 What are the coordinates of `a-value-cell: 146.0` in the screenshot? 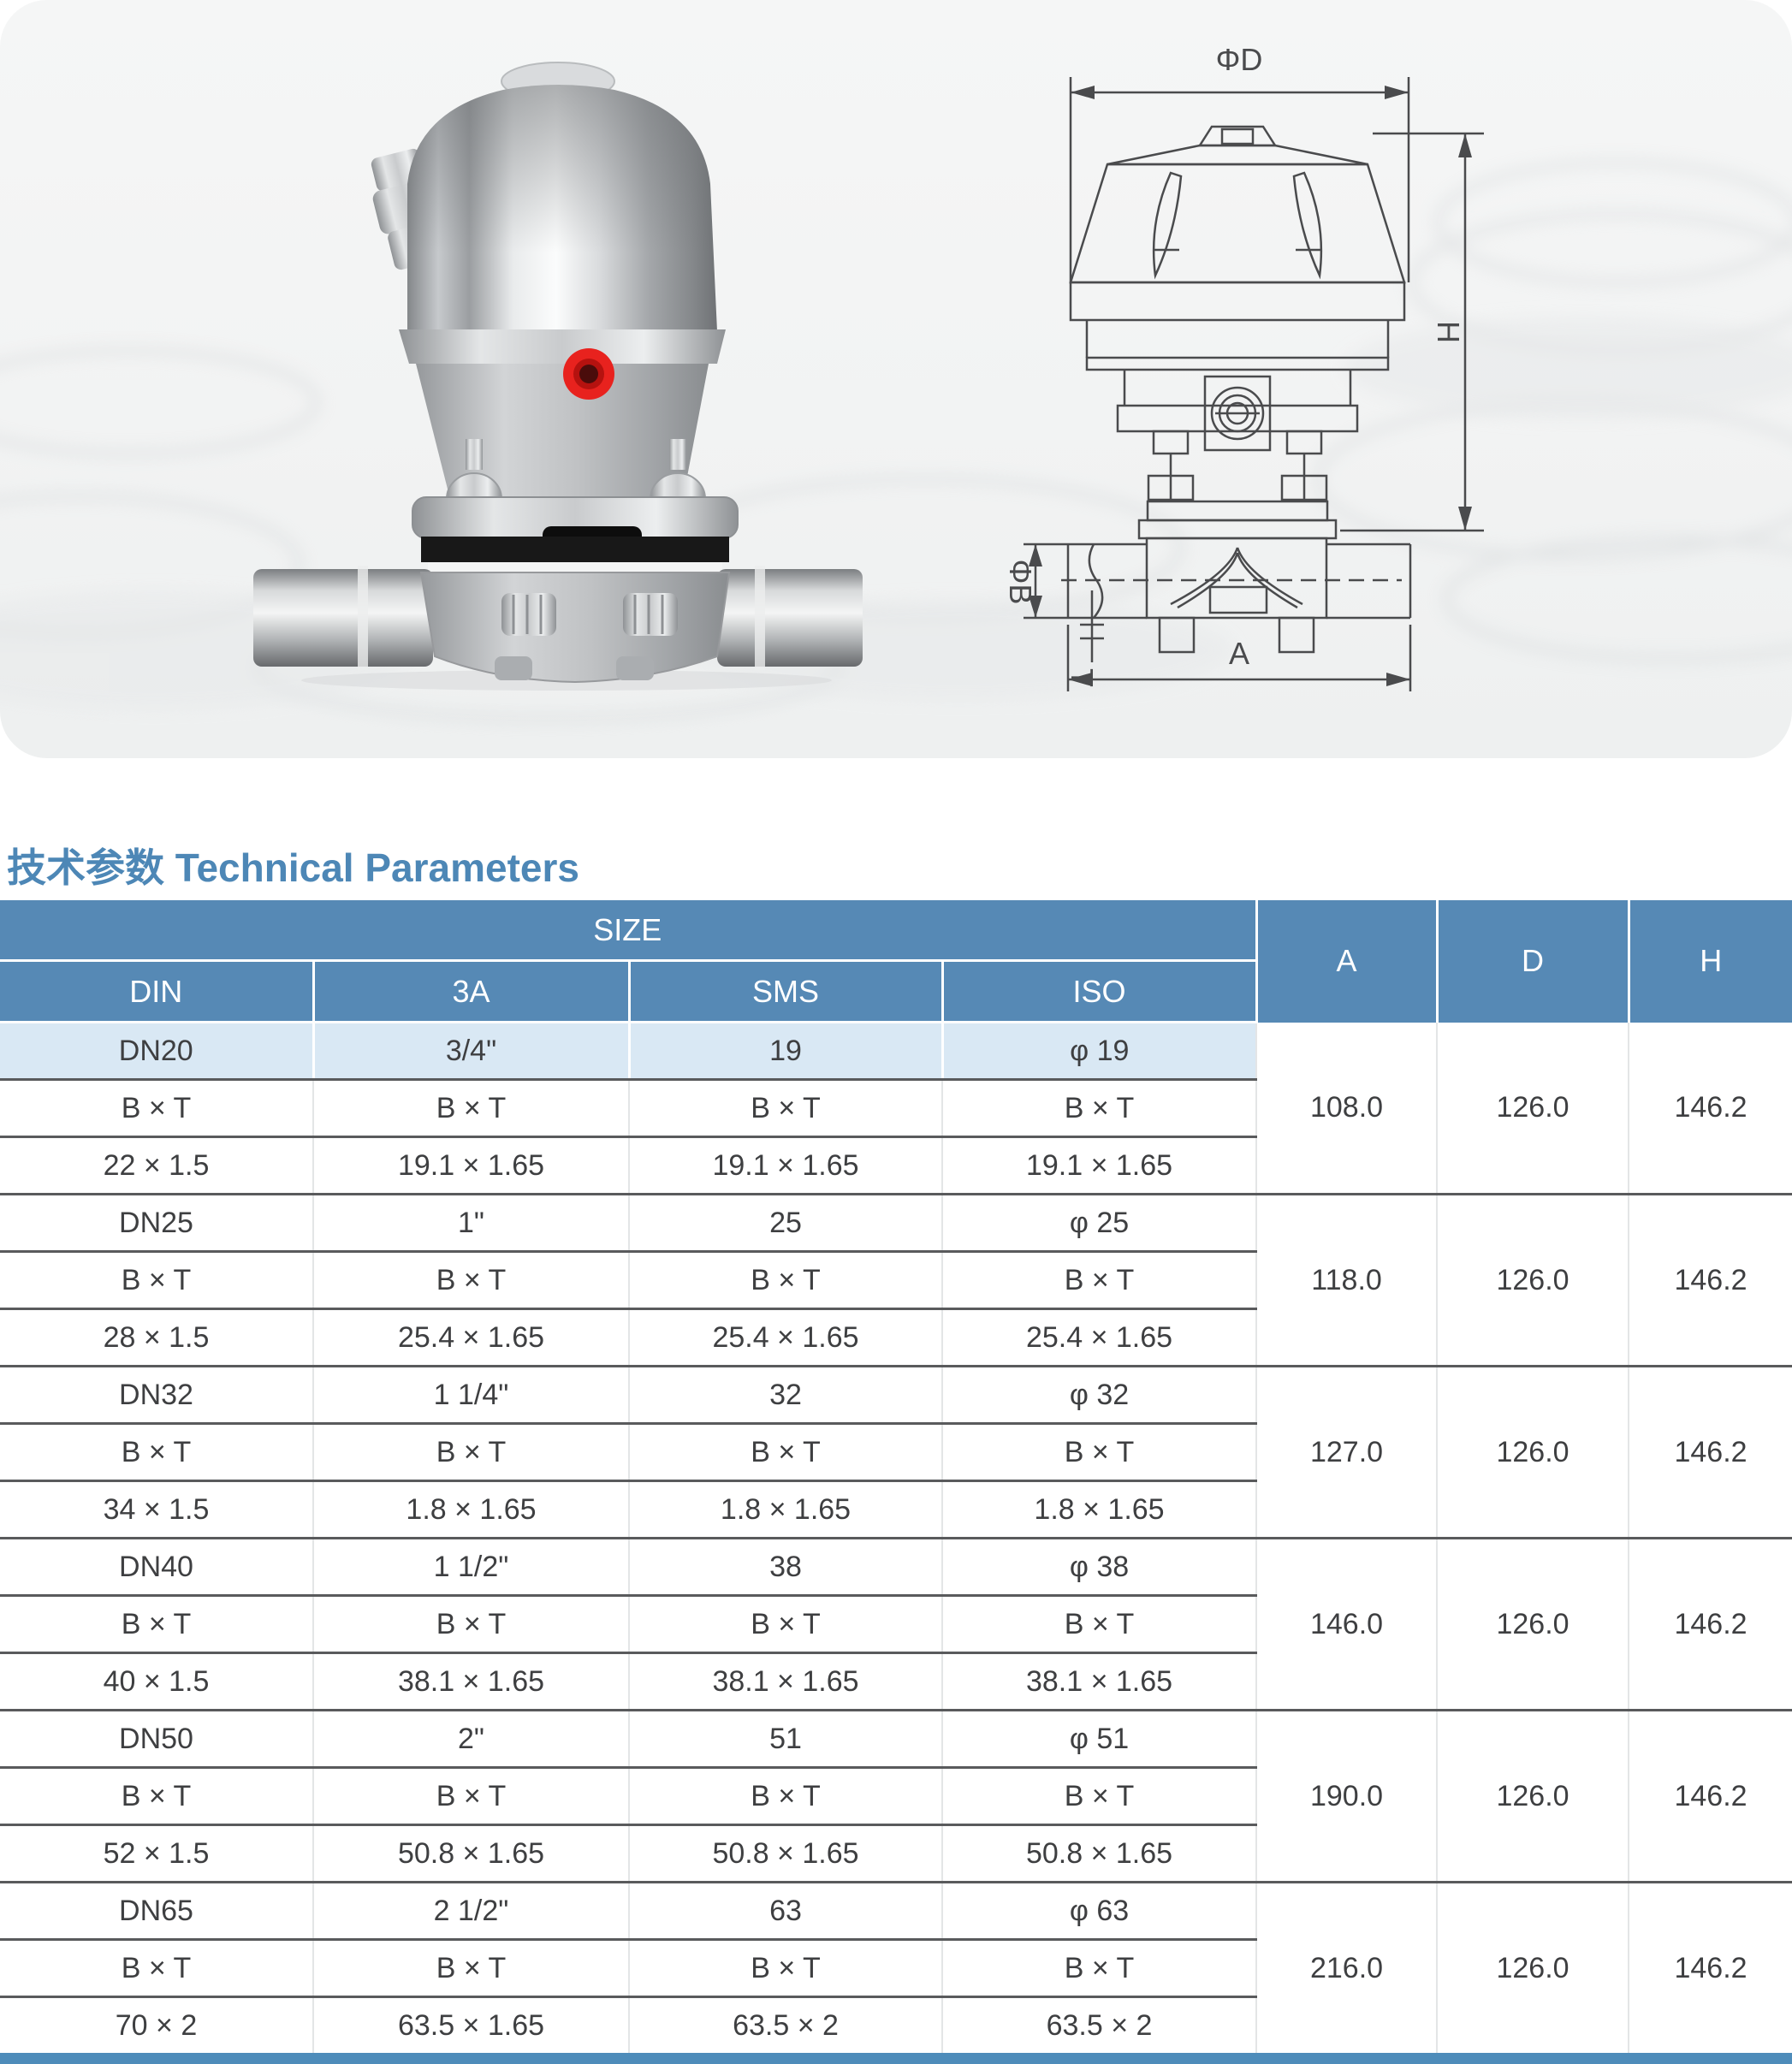 It's located at (1346, 1625).